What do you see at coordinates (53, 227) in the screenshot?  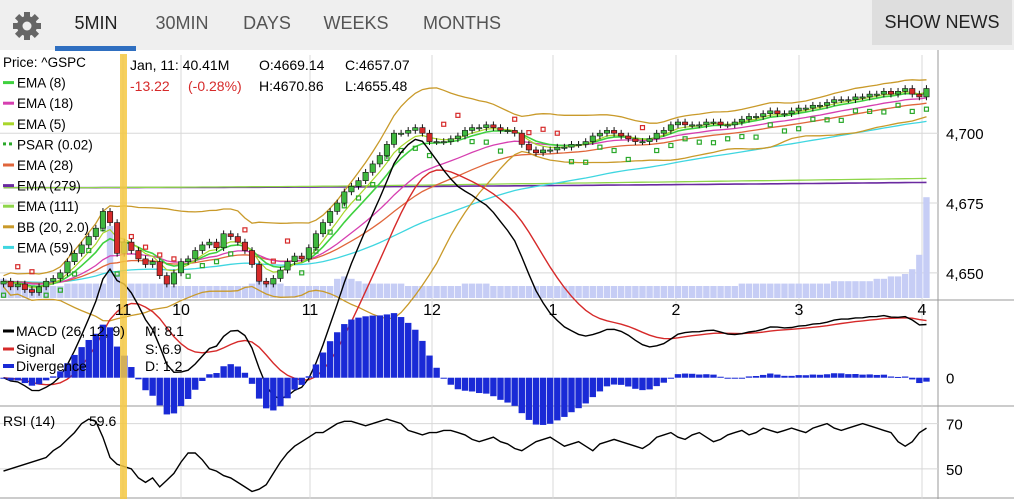 I see `legend-label: BB (20, 2.0)` at bounding box center [53, 227].